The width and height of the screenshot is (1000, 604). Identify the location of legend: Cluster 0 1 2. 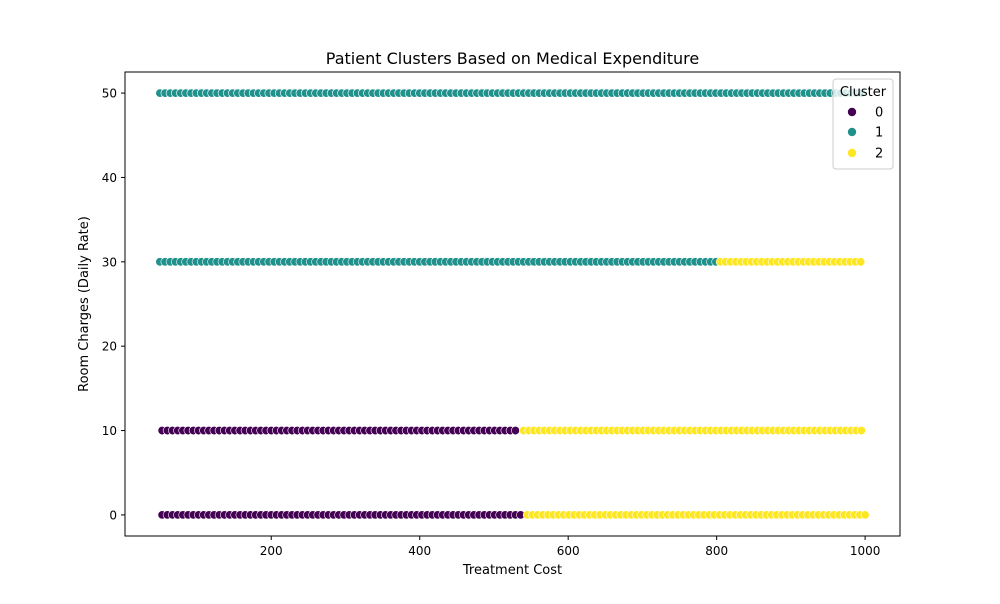
(863, 124).